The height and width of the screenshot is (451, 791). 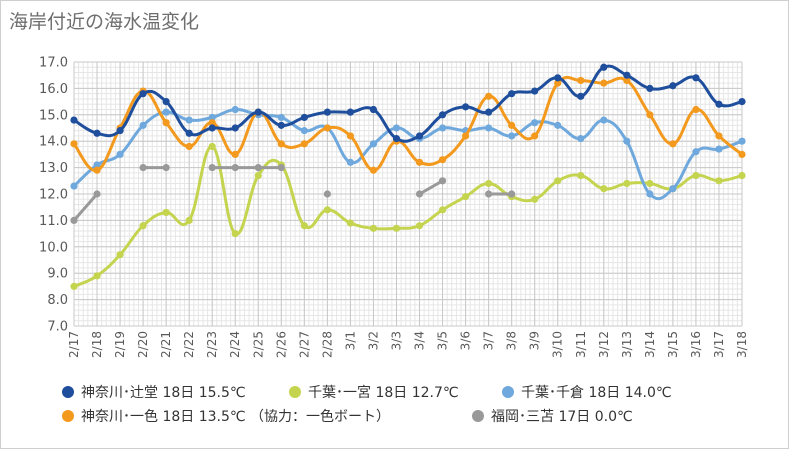 I want to click on x-tick-label: 2/21, so click(x=166, y=344).